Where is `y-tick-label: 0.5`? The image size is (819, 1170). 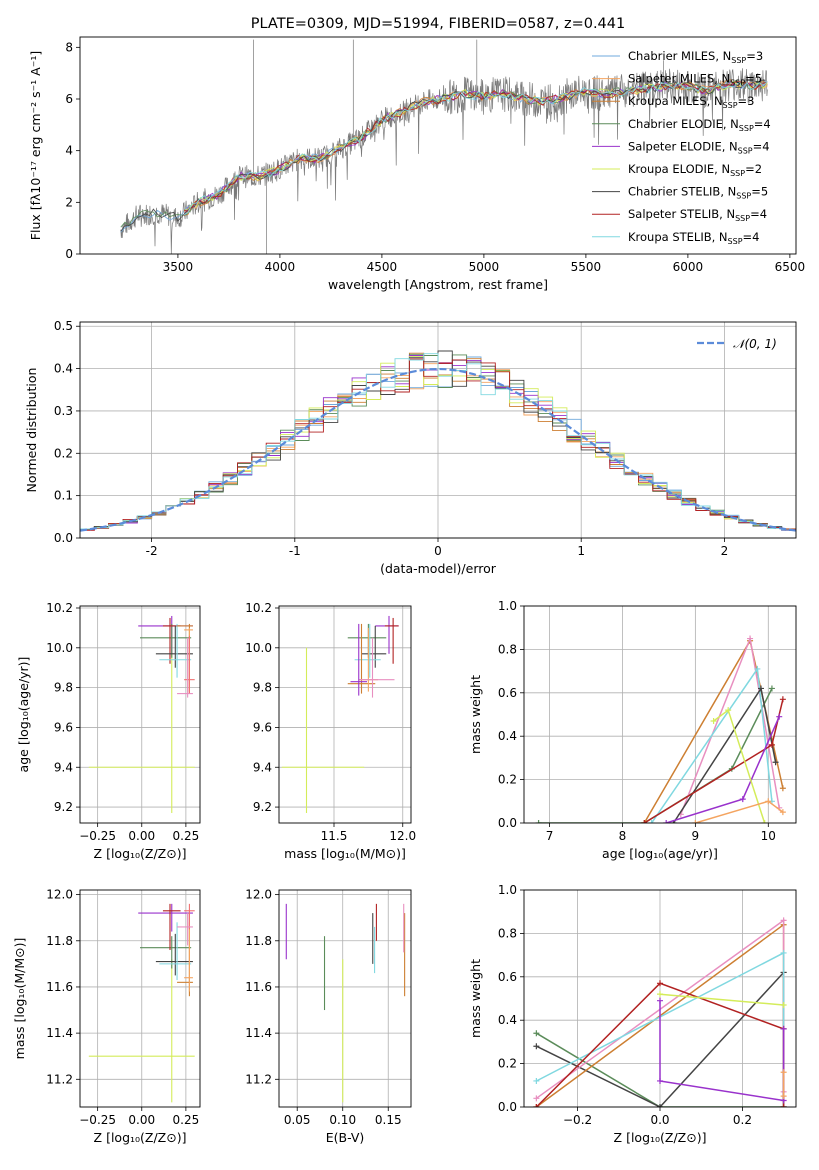
y-tick-label: 0.5 is located at coordinates (63, 326).